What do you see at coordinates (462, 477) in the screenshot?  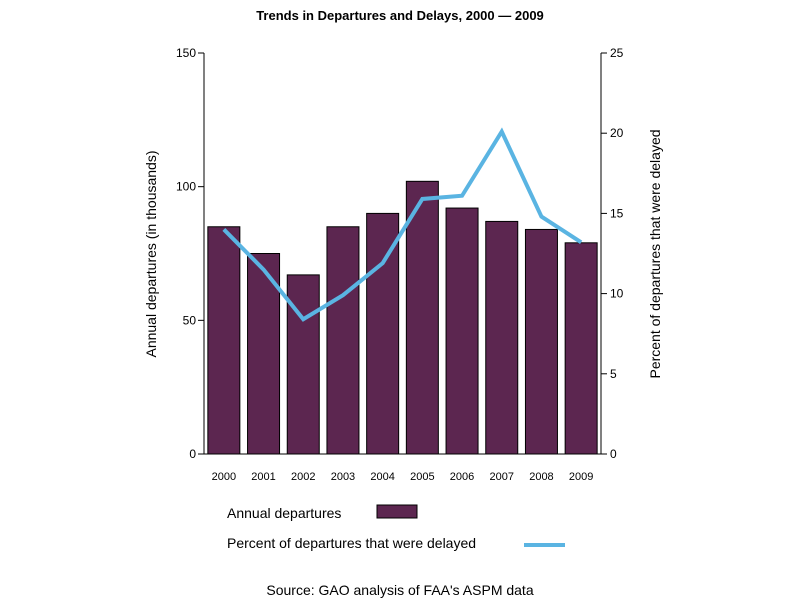 I see `x-tick-label: 2006` at bounding box center [462, 477].